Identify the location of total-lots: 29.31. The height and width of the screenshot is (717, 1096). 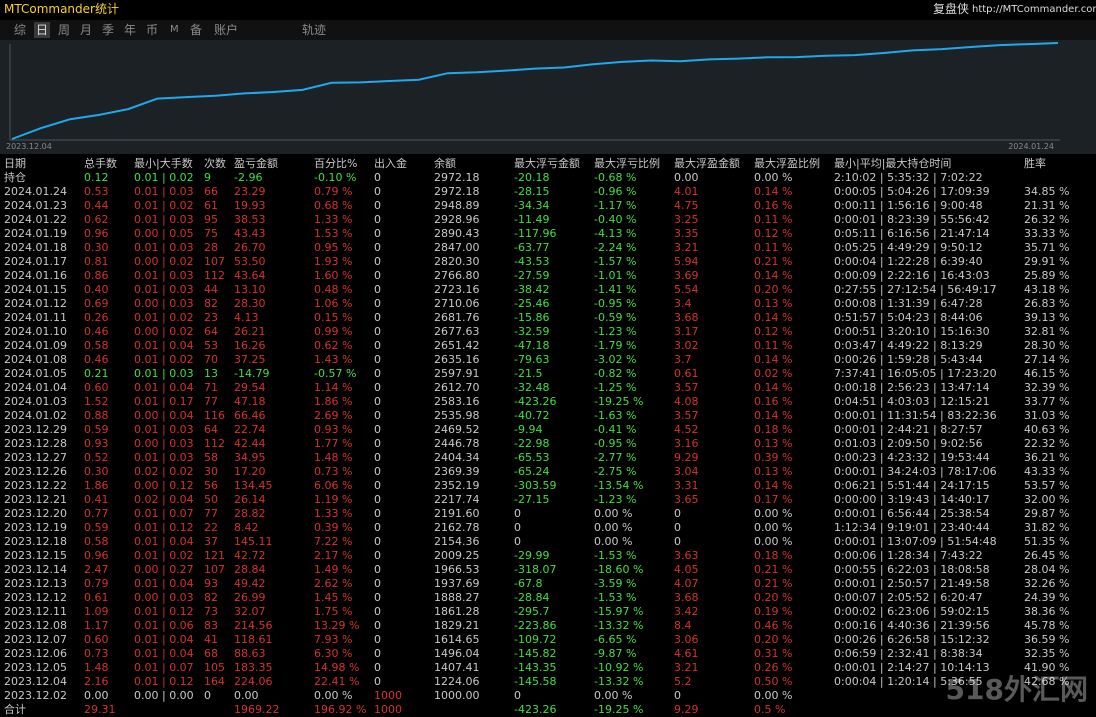
(100, 709).